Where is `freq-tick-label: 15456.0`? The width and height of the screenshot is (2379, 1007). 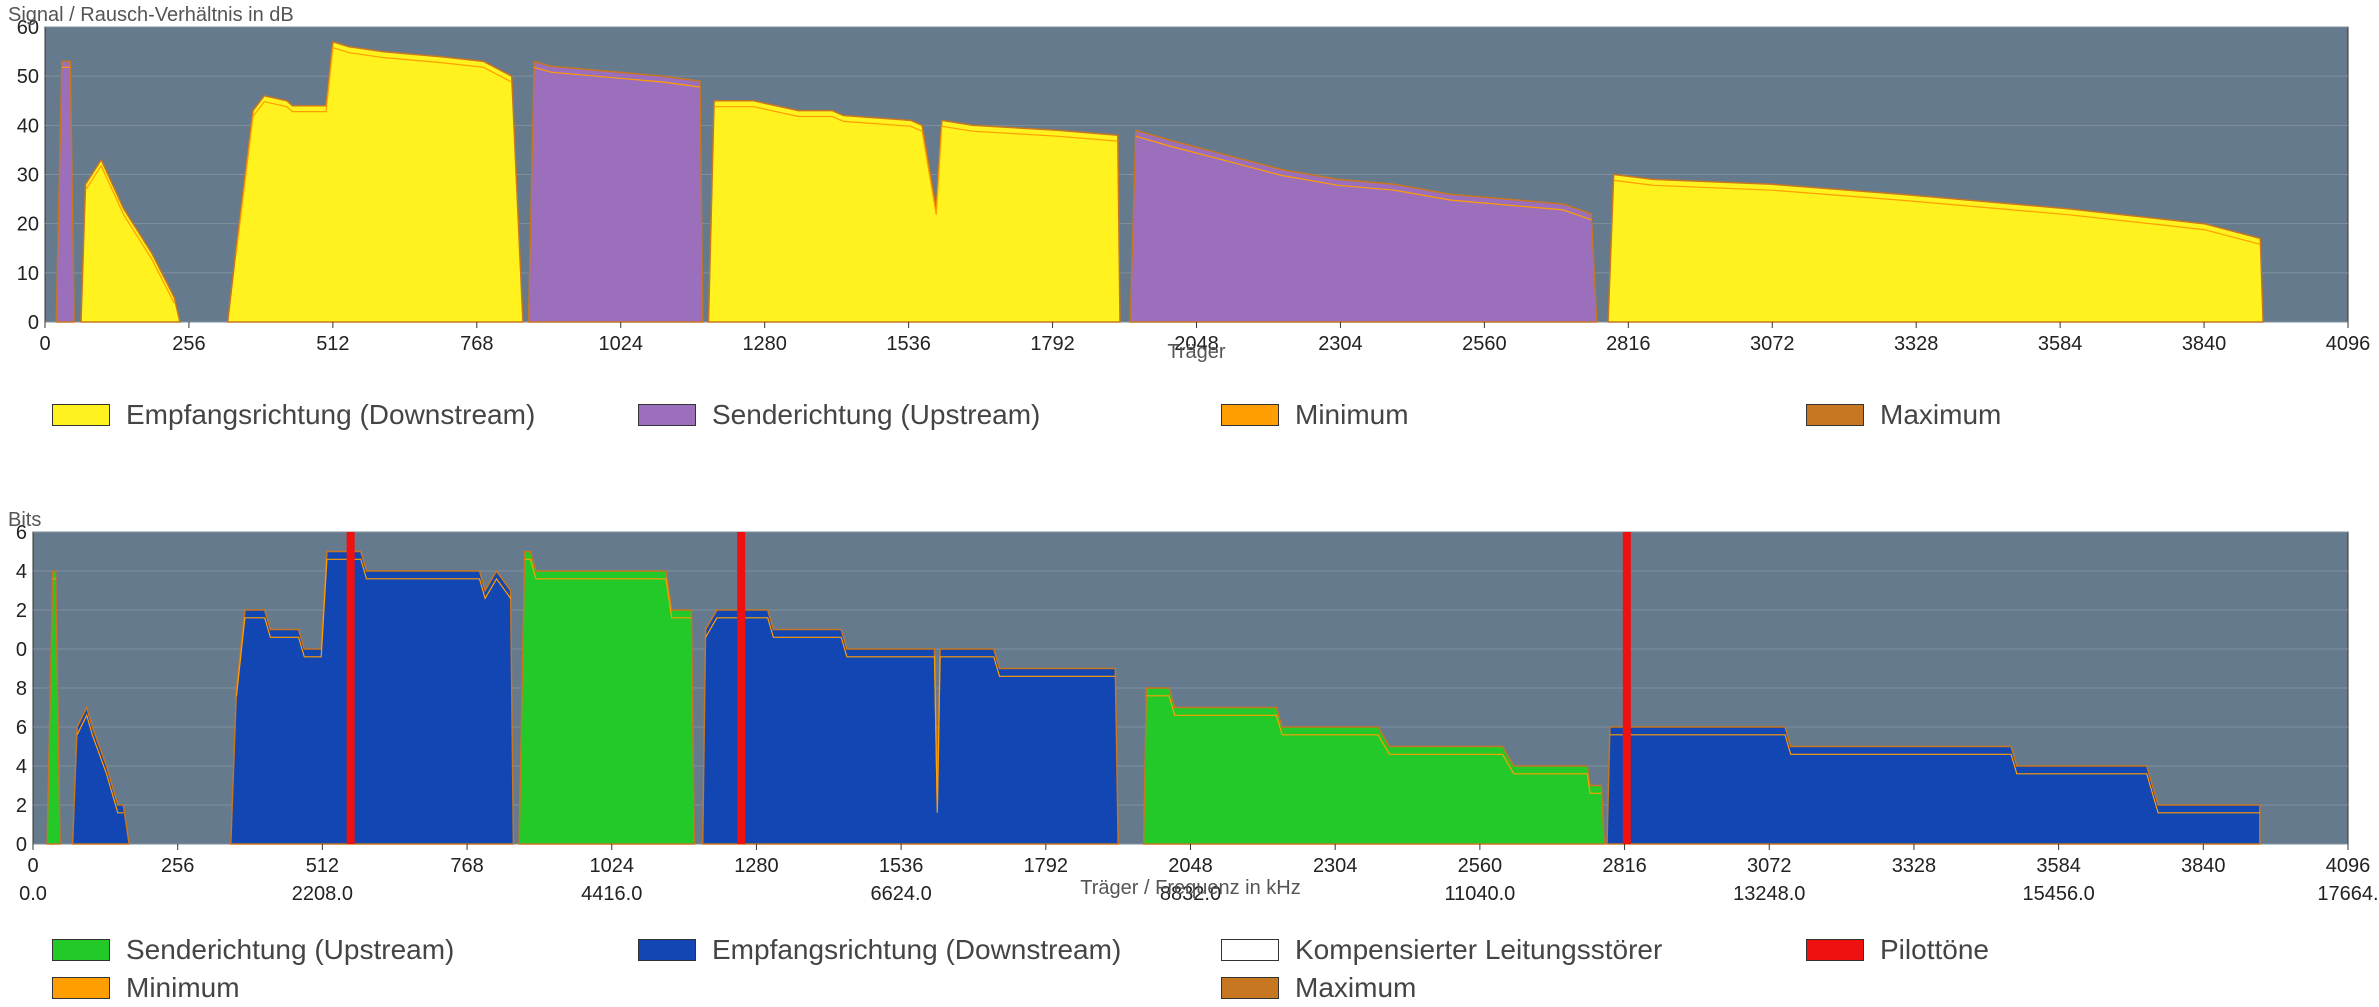
freq-tick-label: 15456.0 is located at coordinates (2058, 891).